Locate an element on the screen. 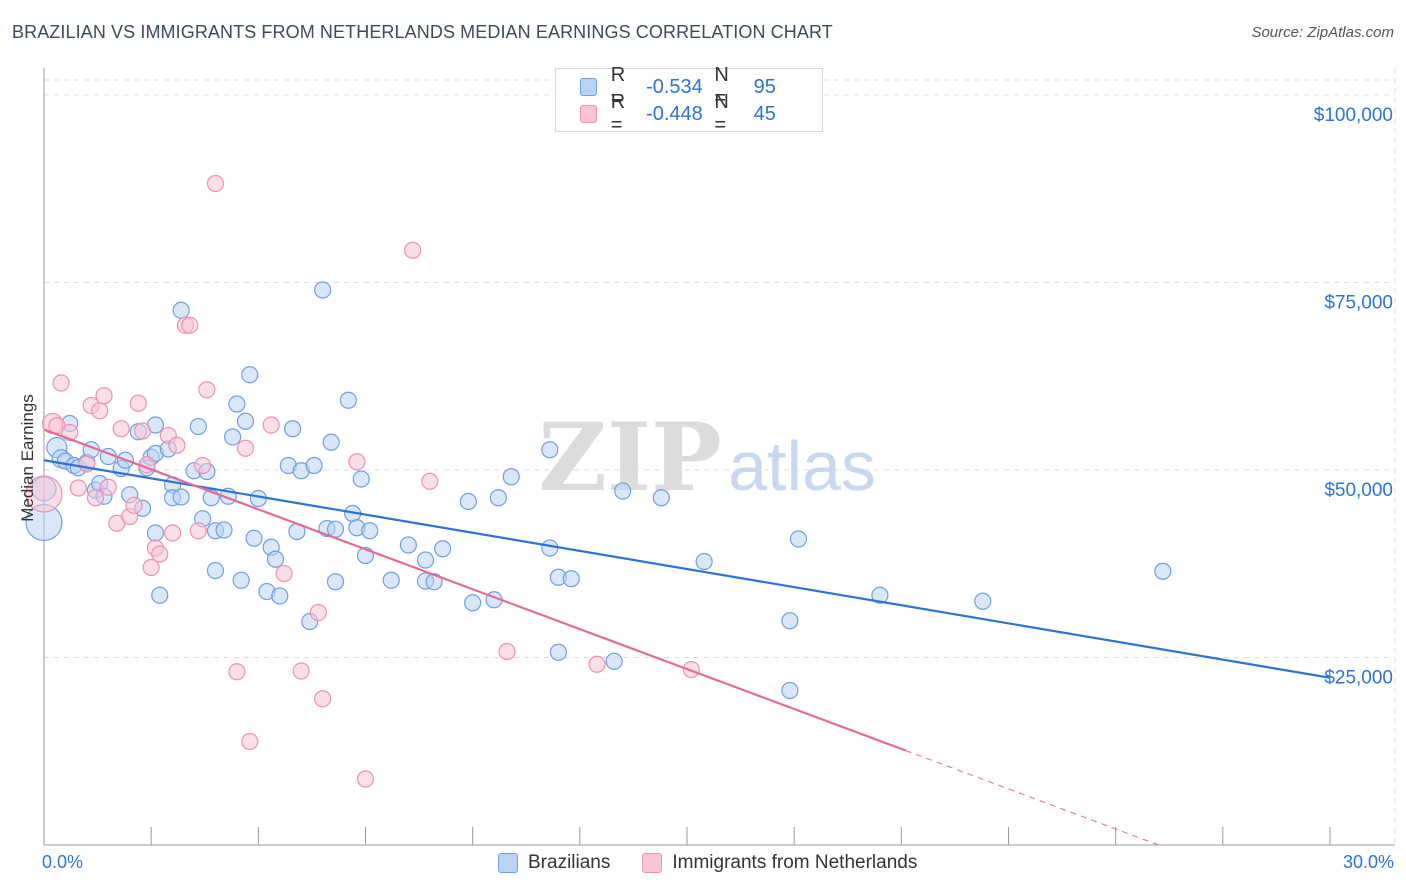  correlation-legend: R = -0.534 N = 95 R = -0.448 N = 45 is located at coordinates (689, 100).